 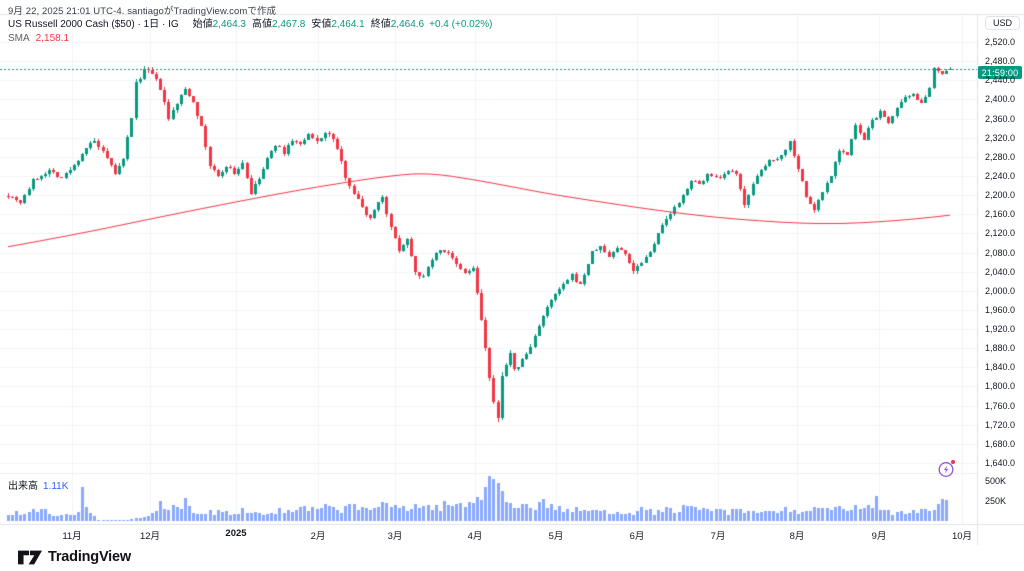 I want to click on volume-tick-label: 250K, so click(x=996, y=501).